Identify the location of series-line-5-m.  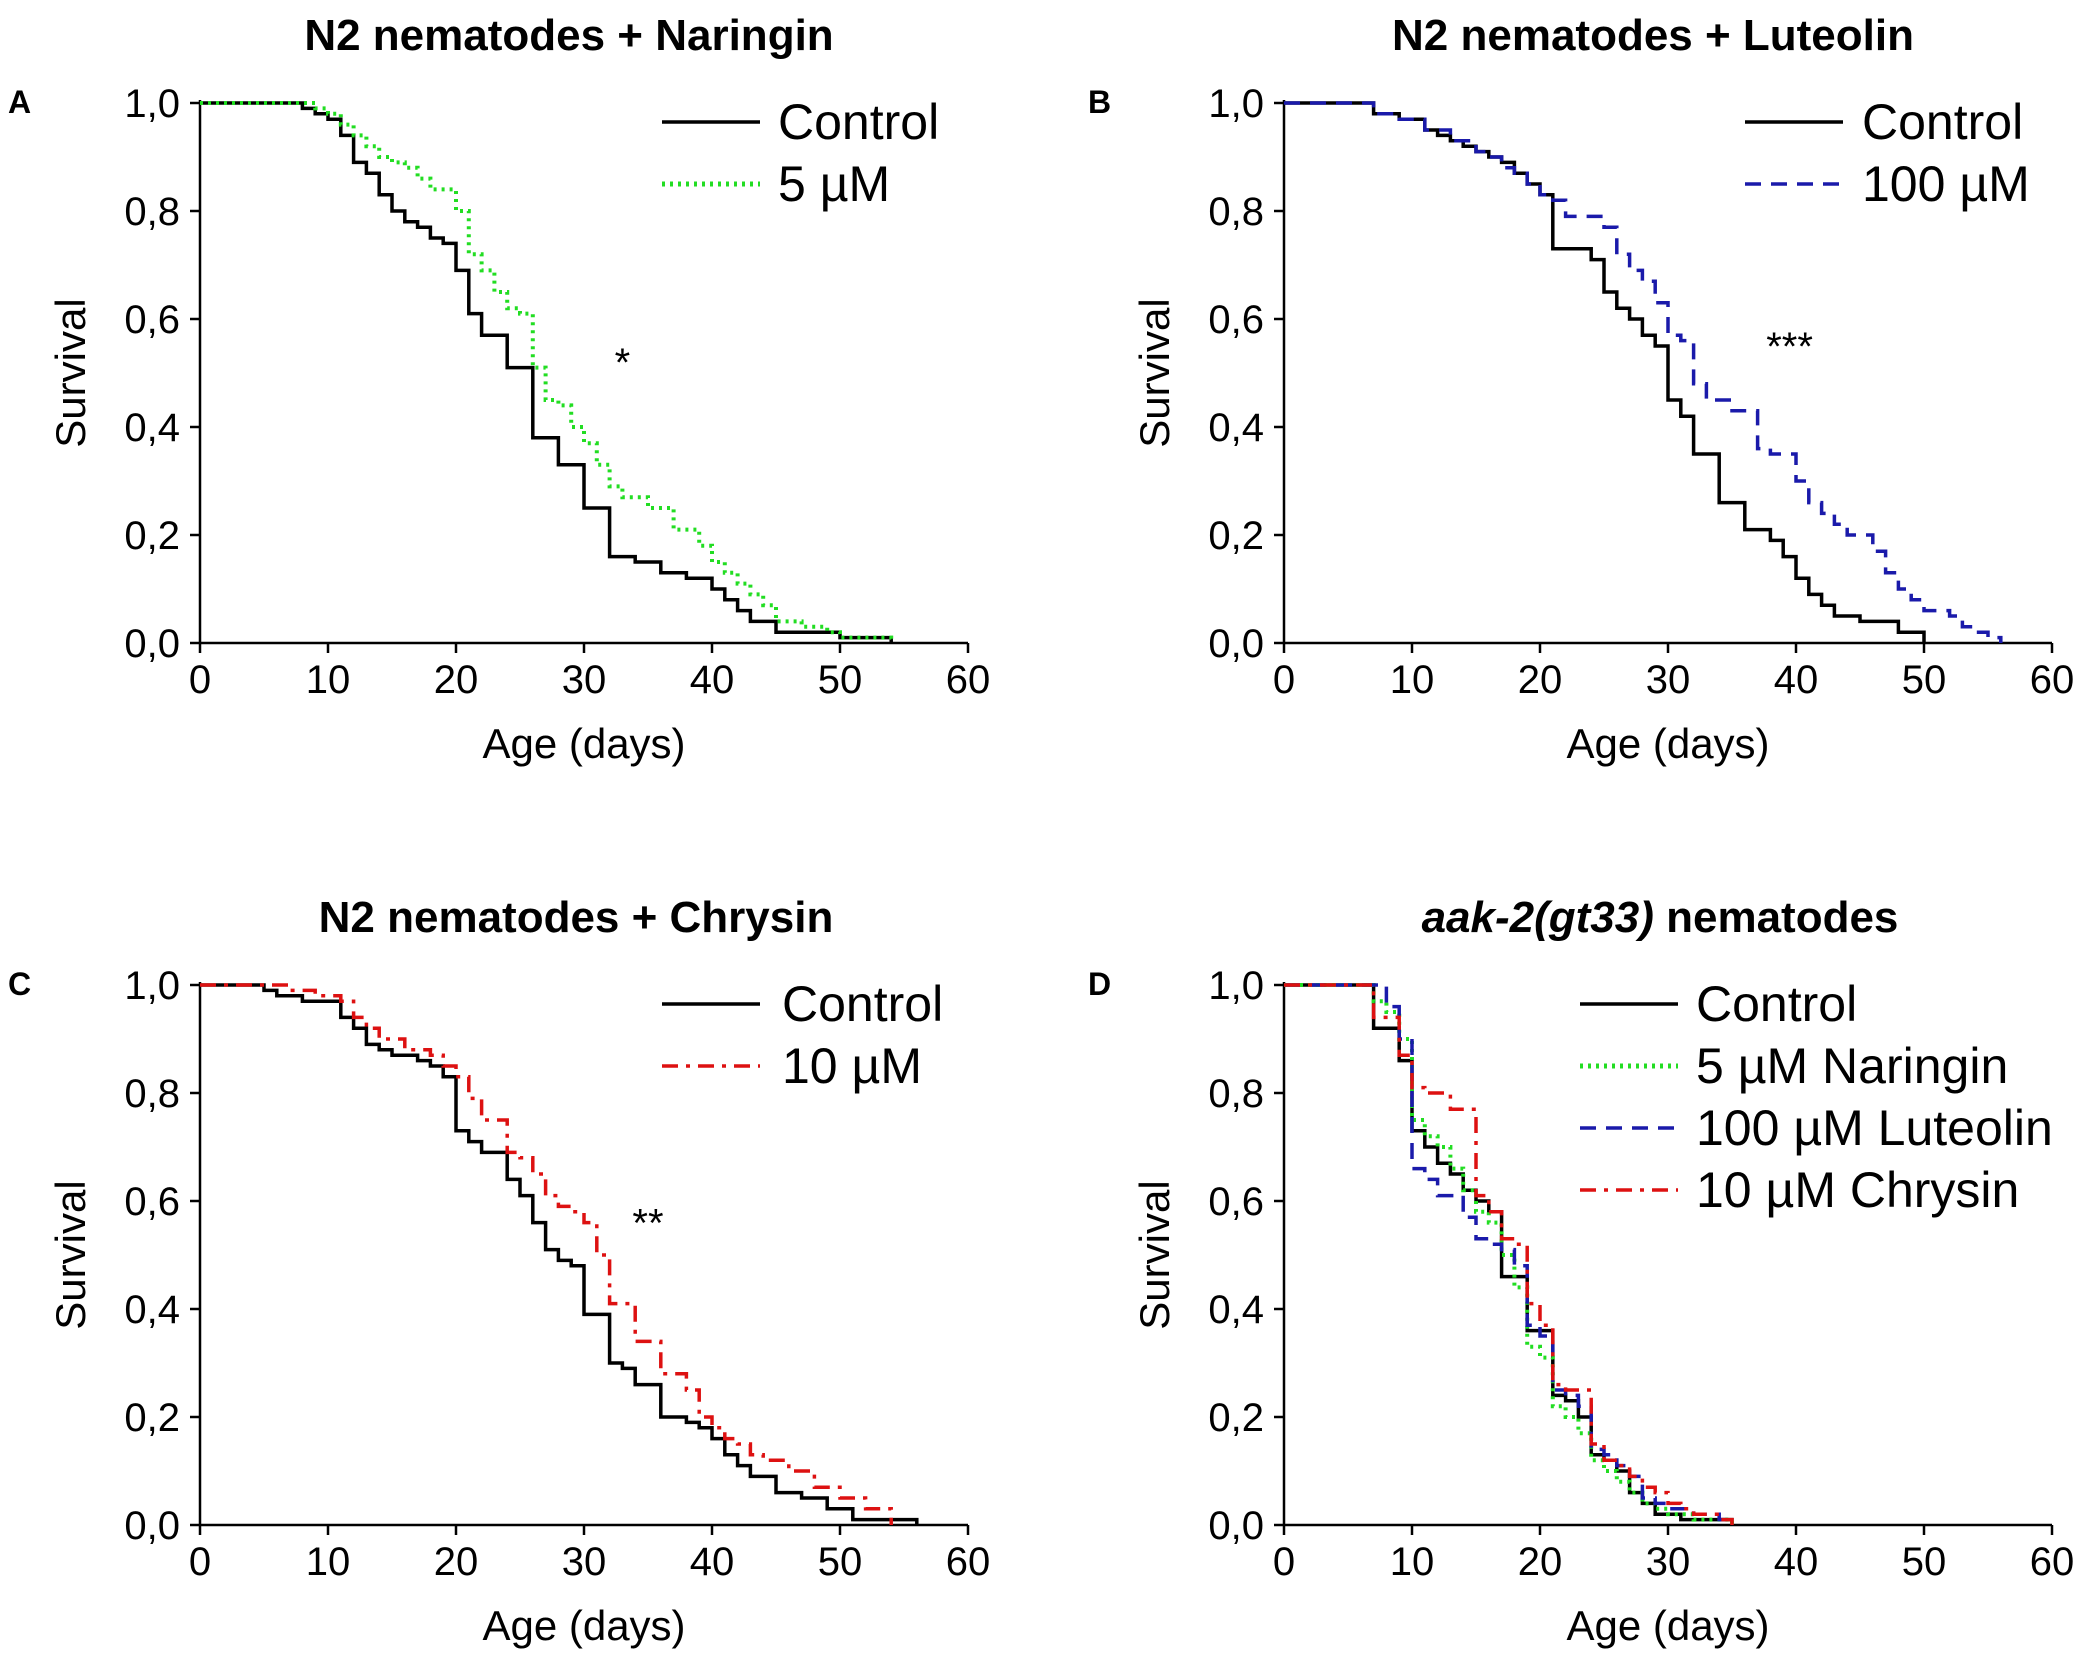
(547, 372).